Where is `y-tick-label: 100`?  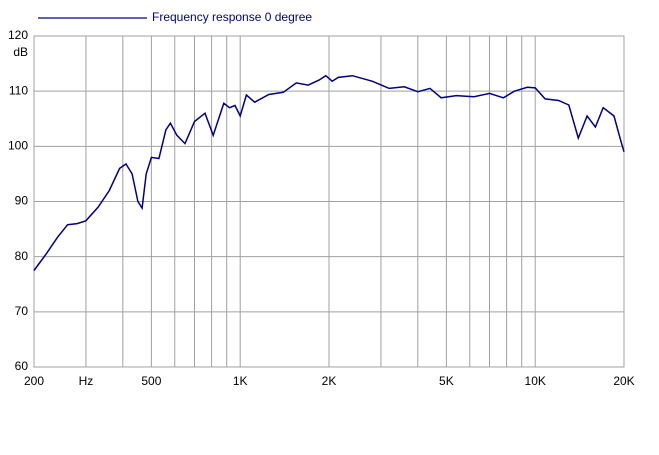 y-tick-label: 100 is located at coordinates (18, 146).